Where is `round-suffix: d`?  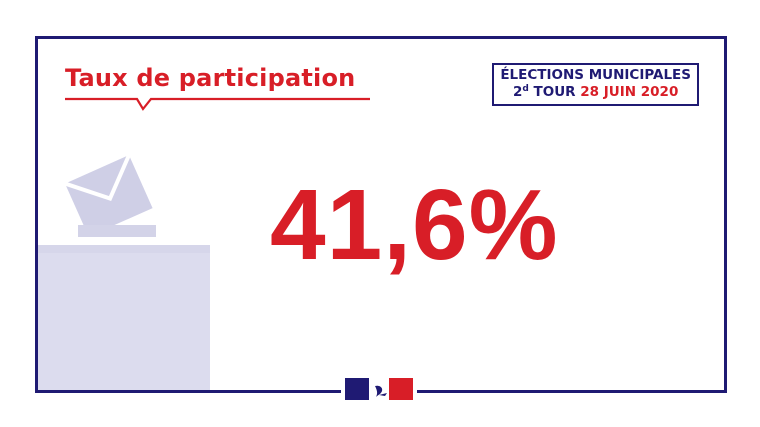
round-suffix: d is located at coordinates (525, 89).